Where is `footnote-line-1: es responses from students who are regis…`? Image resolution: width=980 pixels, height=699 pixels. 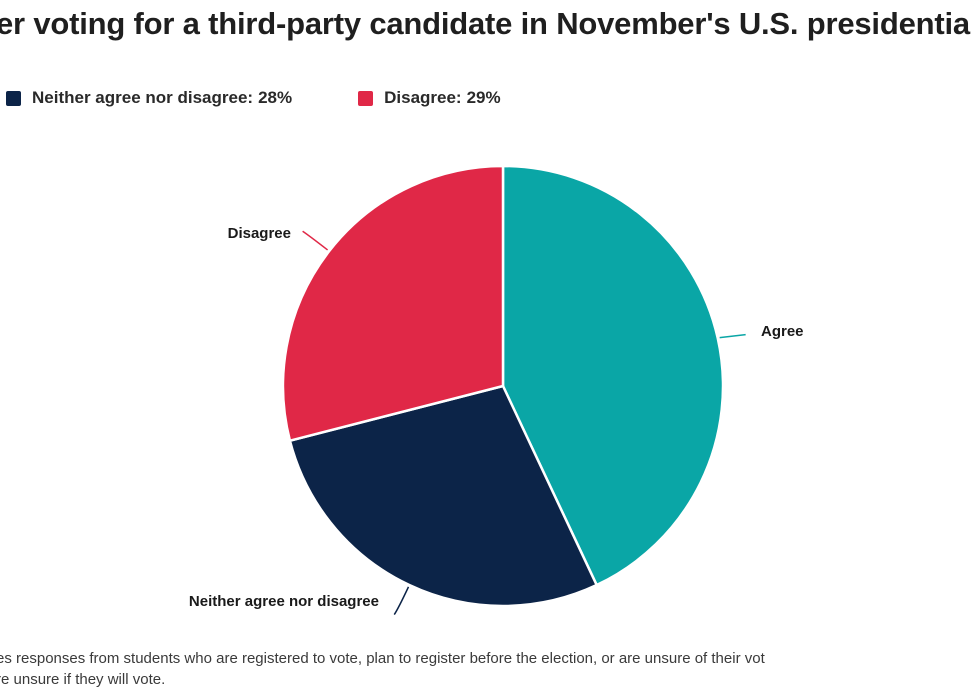 footnote-line-1: es responses from students who are regis… is located at coordinates (382, 658).